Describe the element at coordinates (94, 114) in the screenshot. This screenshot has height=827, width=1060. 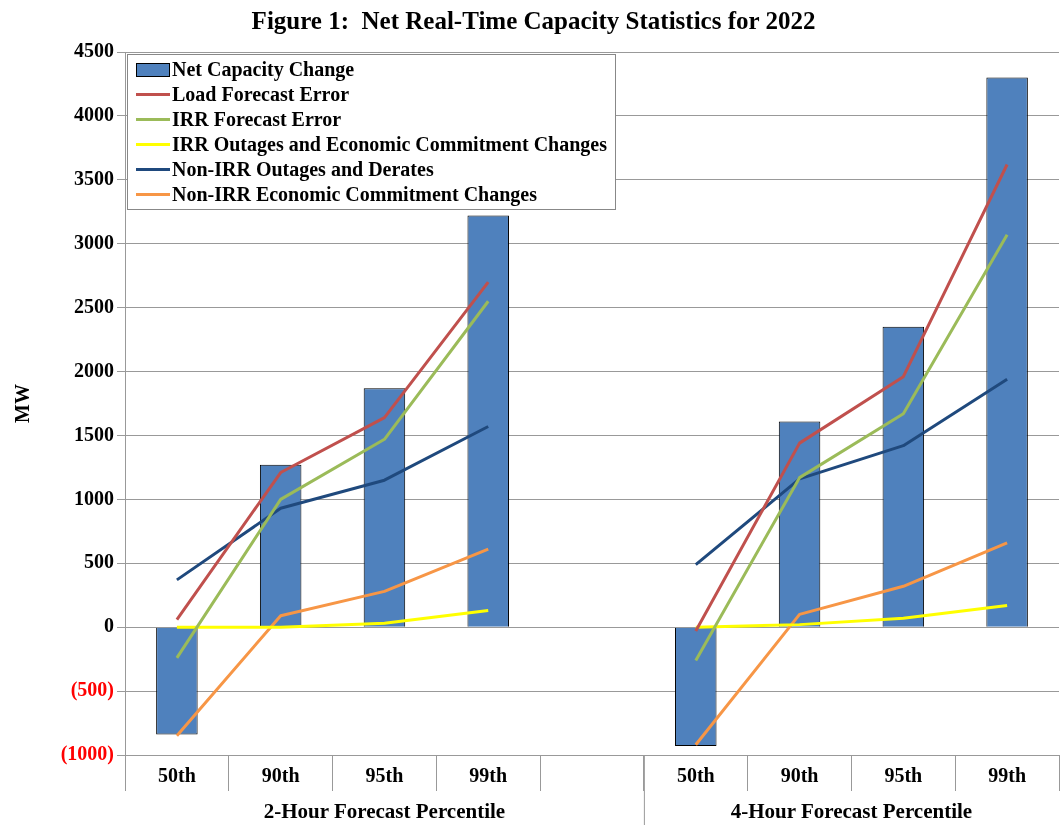
I see `y-tick-label: 4000` at that location.